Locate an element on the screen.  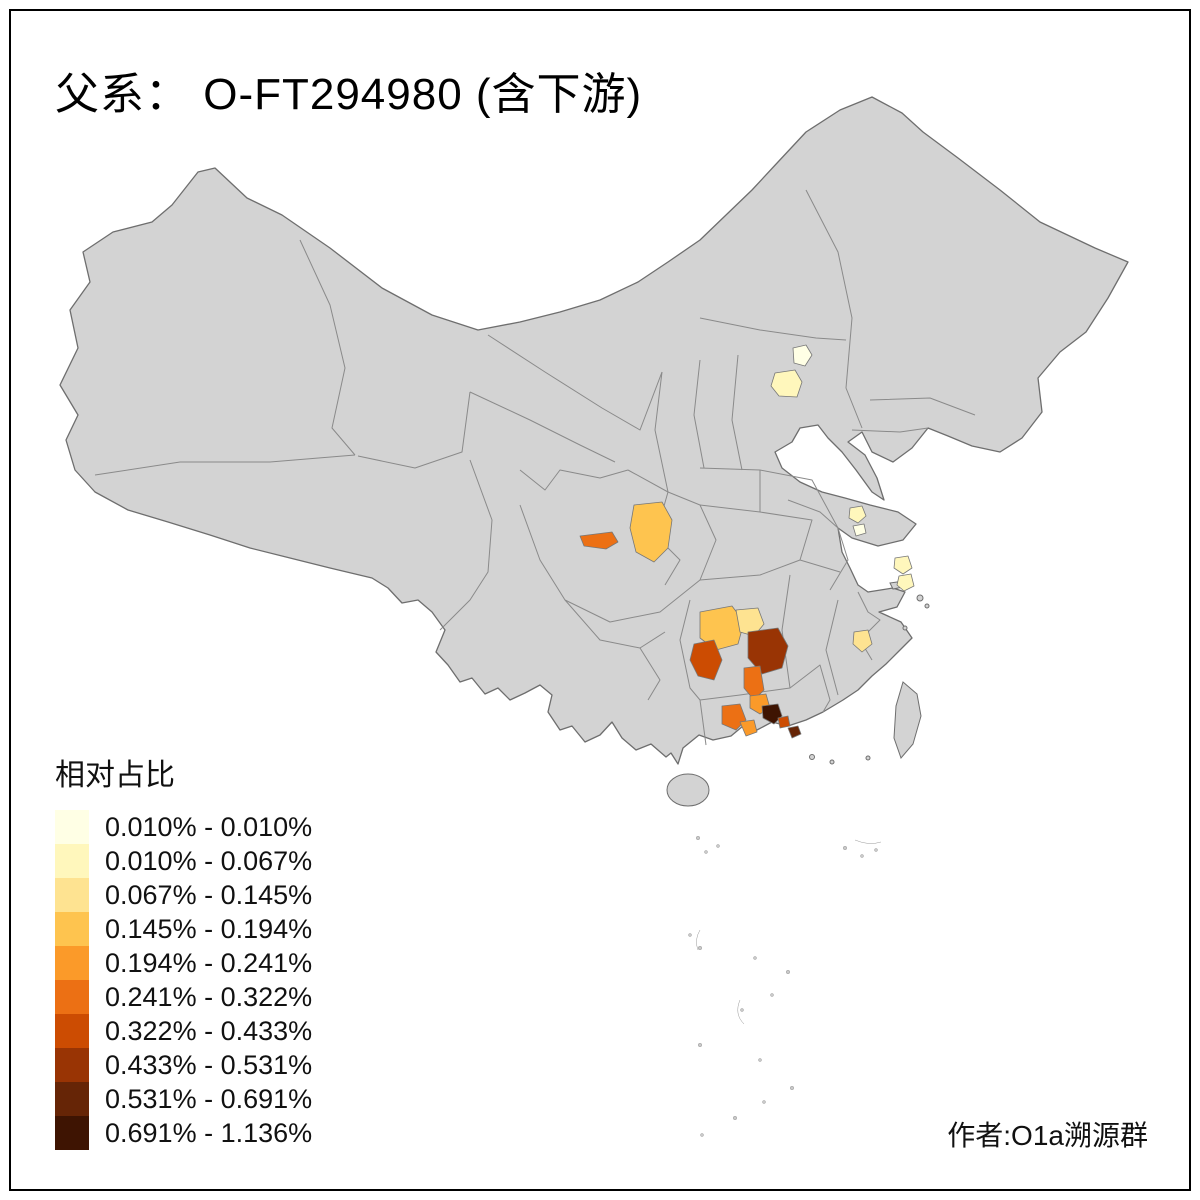
legend-row: 0.010% - 0.010% is located at coordinates (183, 827).